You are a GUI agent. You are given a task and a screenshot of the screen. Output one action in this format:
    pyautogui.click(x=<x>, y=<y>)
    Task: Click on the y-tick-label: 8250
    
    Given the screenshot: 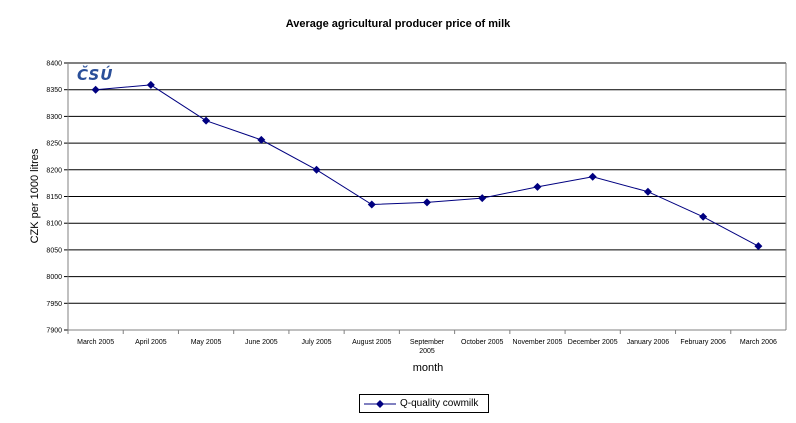 What is the action you would take?
    pyautogui.click(x=54, y=144)
    